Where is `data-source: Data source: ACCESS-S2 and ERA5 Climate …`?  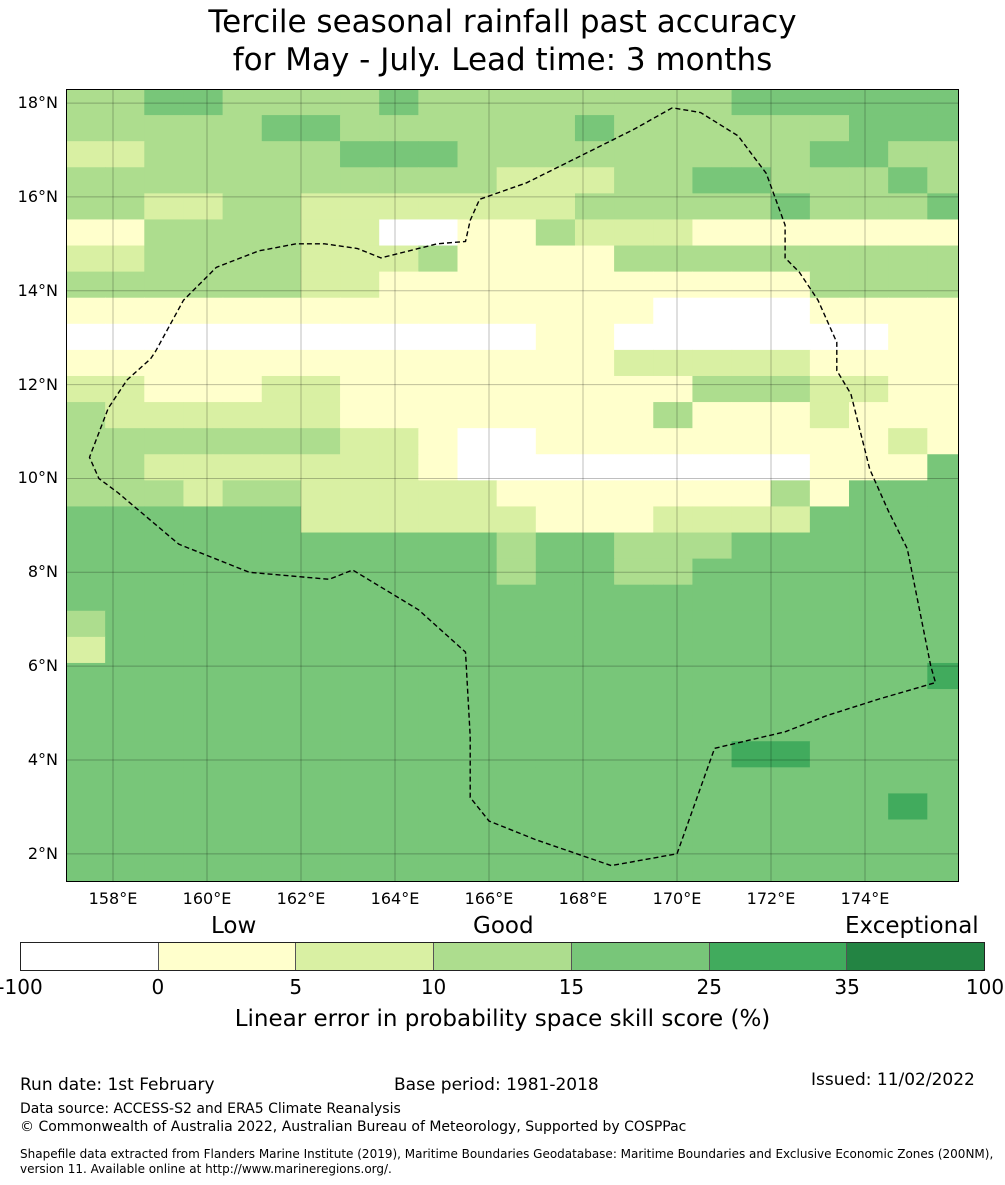 data-source: Data source: ACCESS-S2 and ERA5 Climate … is located at coordinates (210, 1109).